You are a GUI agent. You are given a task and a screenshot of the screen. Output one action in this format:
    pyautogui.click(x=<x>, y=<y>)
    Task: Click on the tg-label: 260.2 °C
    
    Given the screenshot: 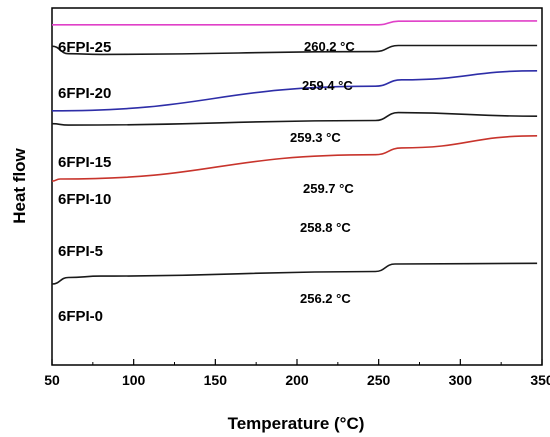 What is the action you would take?
    pyautogui.click(x=329, y=46)
    